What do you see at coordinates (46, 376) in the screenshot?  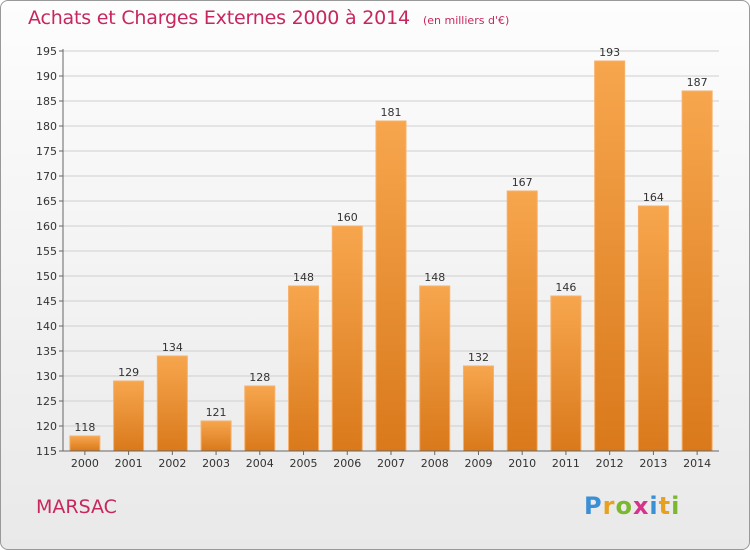 I see `y-tick-label: 130` at bounding box center [46, 376].